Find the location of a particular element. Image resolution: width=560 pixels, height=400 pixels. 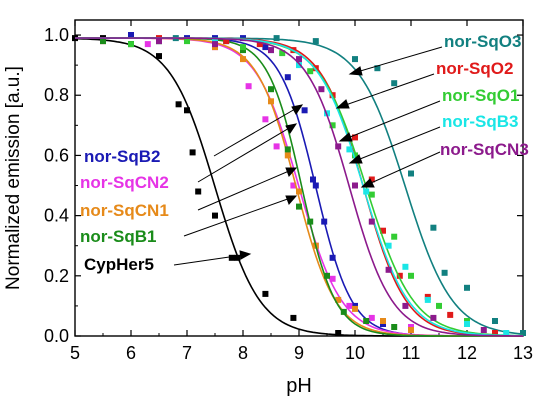

arrowhead-nor-SqCN3 is located at coordinates (367, 183).